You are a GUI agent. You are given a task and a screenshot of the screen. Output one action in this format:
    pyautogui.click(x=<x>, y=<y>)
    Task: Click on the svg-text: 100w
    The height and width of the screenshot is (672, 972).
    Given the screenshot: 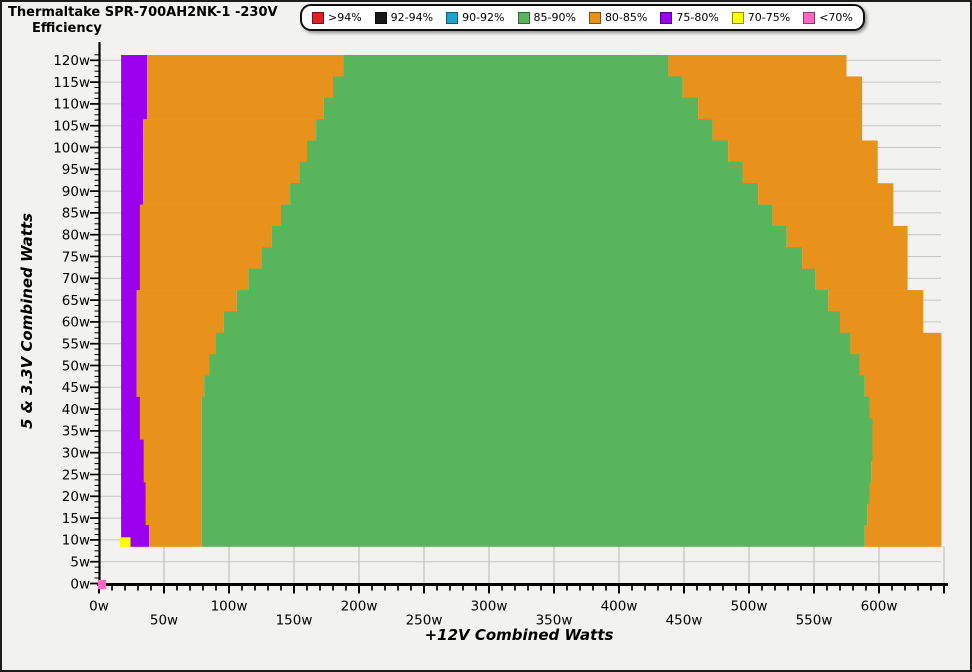 What is the action you would take?
    pyautogui.click(x=71, y=148)
    